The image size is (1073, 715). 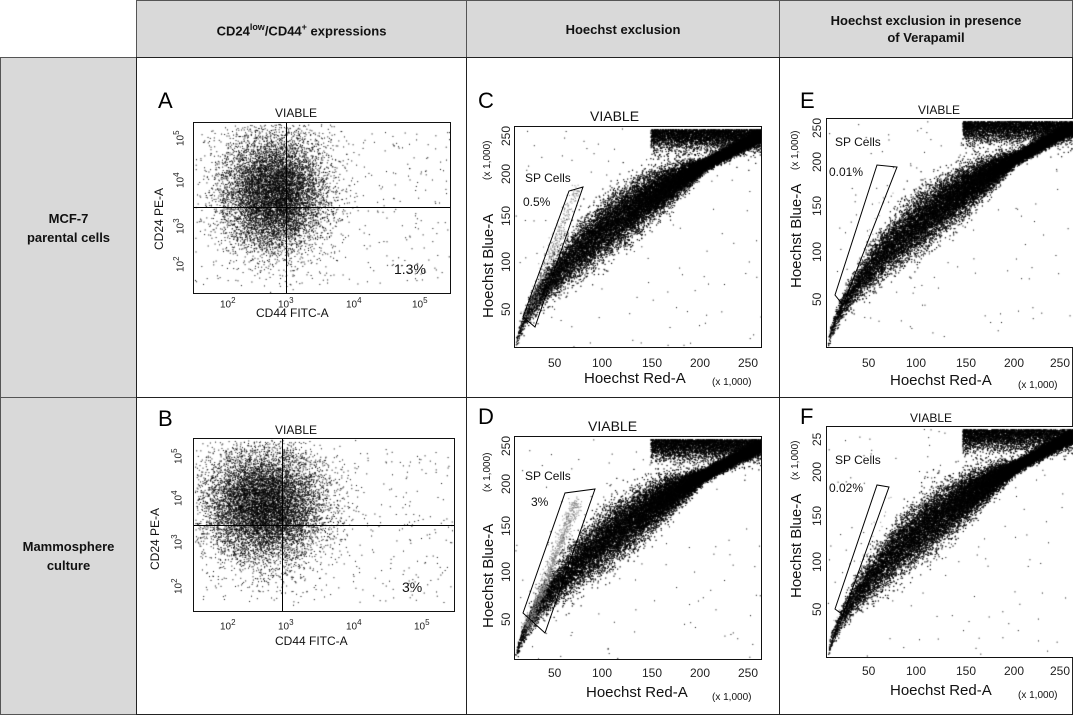 I want to click on header-cd24-cd44: CD24low/CD44+ expressions, so click(x=301, y=29).